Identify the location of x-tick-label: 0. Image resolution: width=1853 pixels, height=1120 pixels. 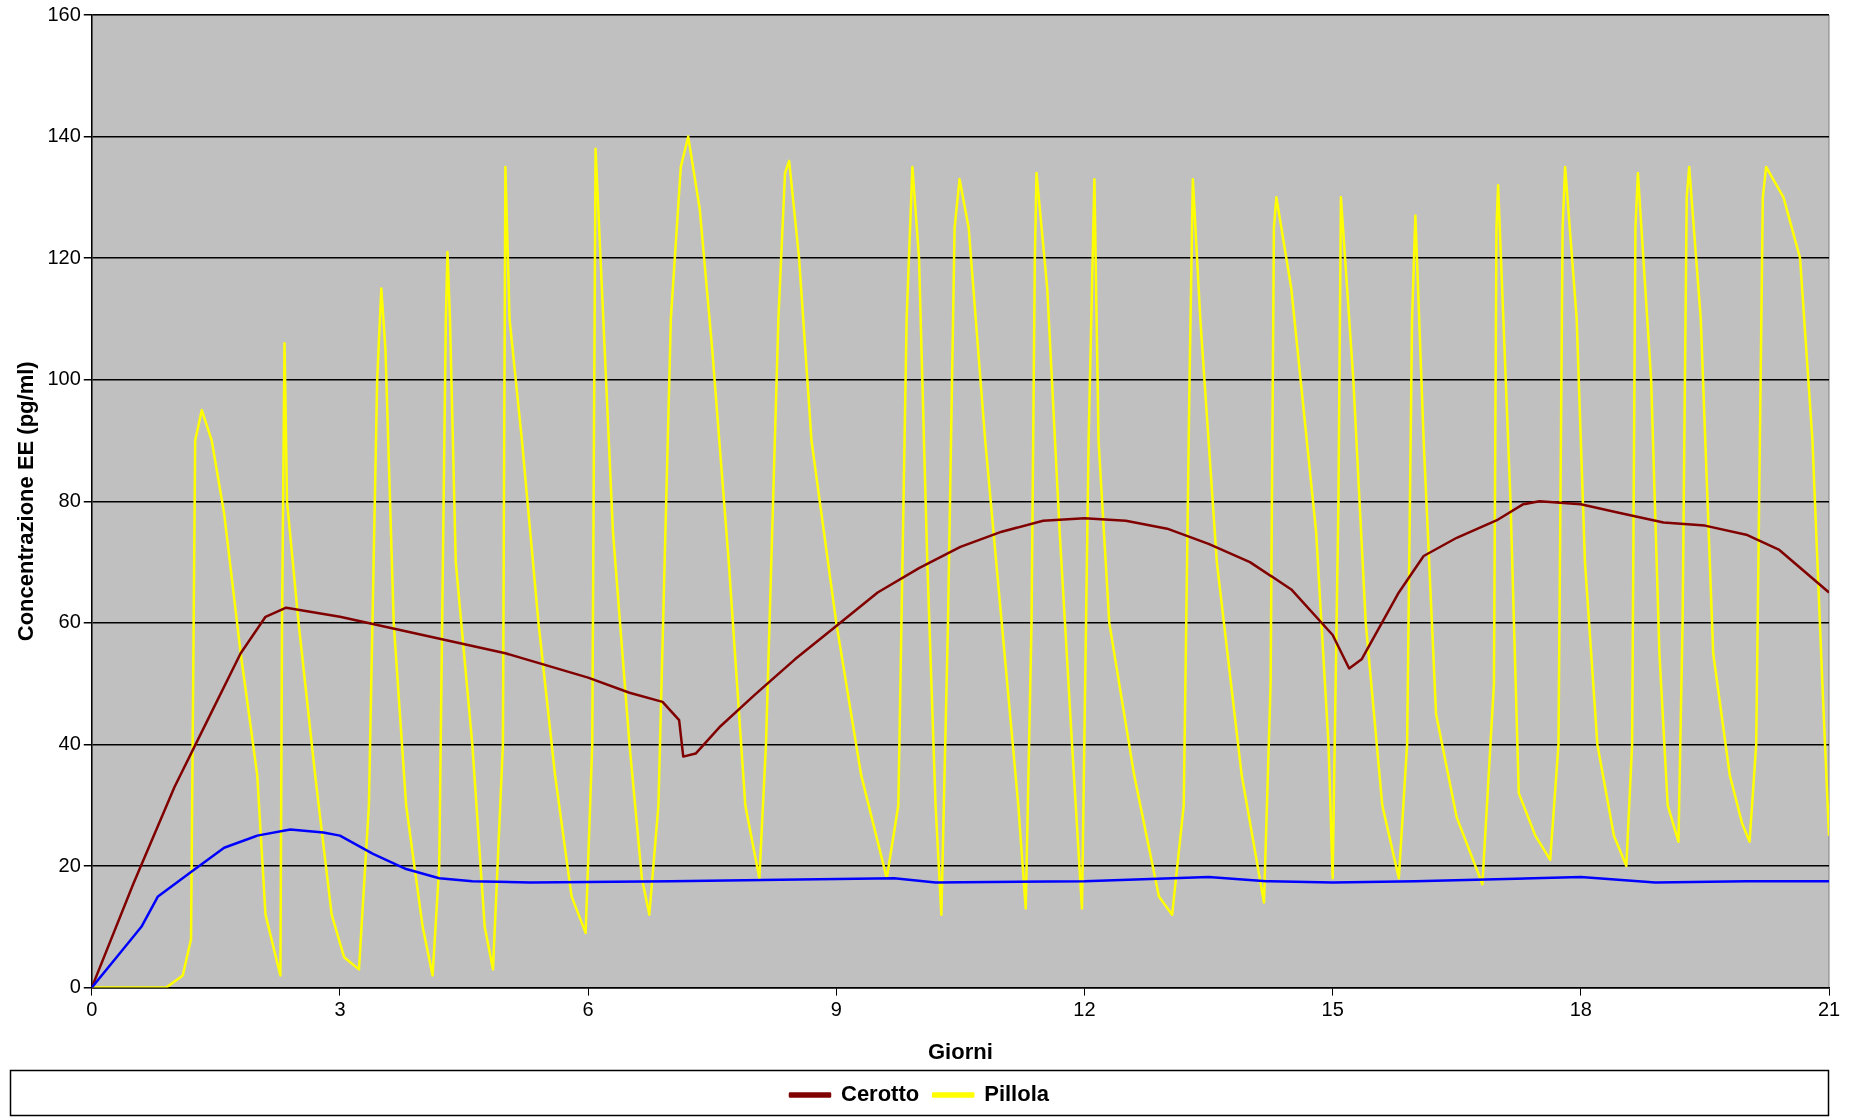
(92, 1009).